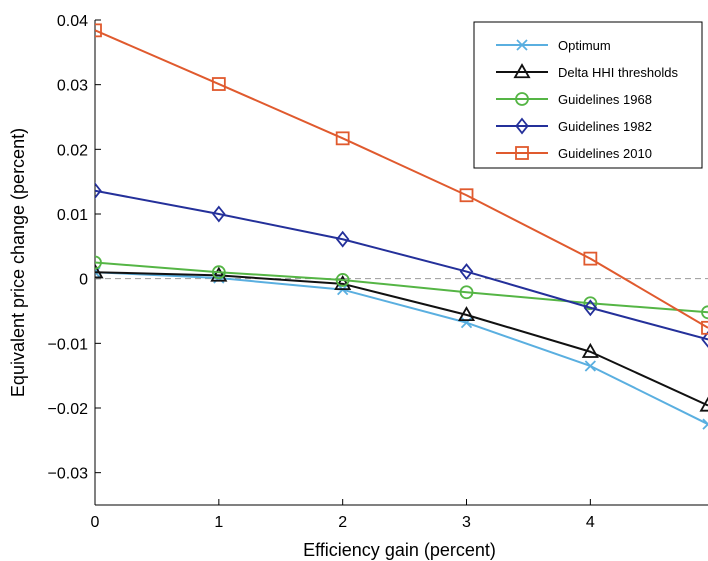 This screenshot has height=561, width=708. I want to click on legend-entry-delta-hhi-thresholds: Delta HHI thresholds, so click(587, 71).